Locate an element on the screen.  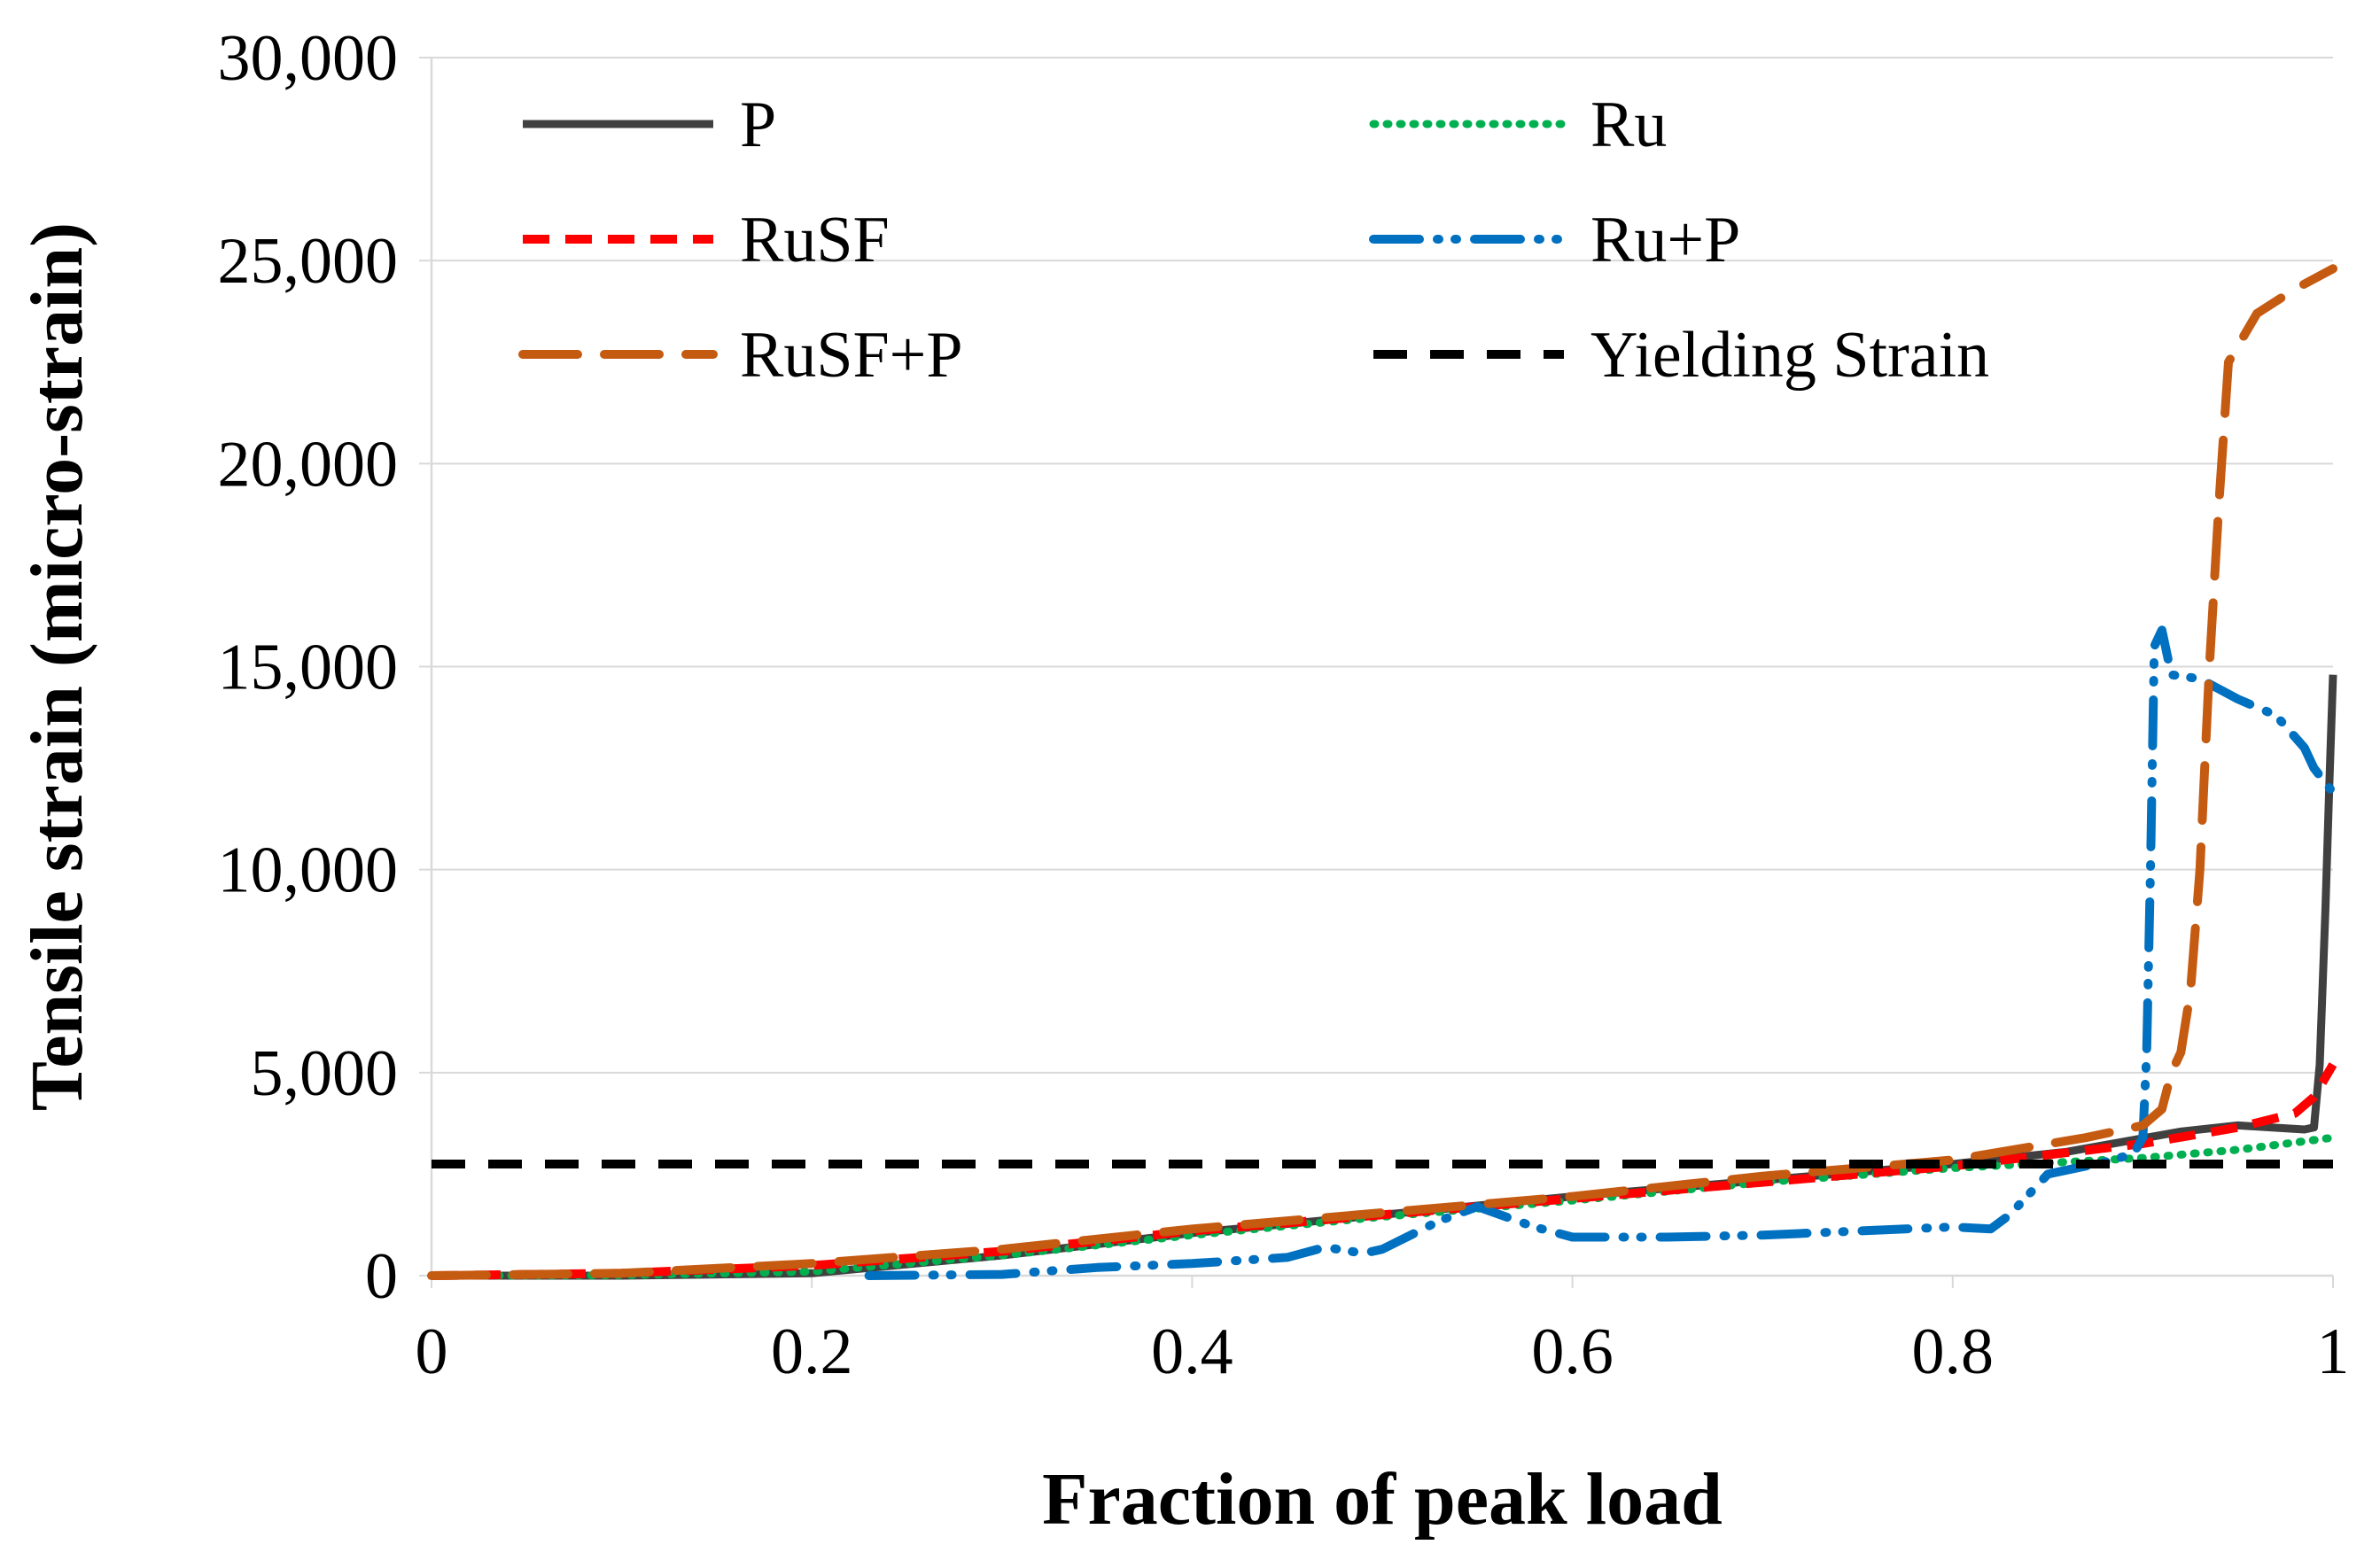
x-axis-title: Fraction of peak load is located at coordinates (1382, 1499).